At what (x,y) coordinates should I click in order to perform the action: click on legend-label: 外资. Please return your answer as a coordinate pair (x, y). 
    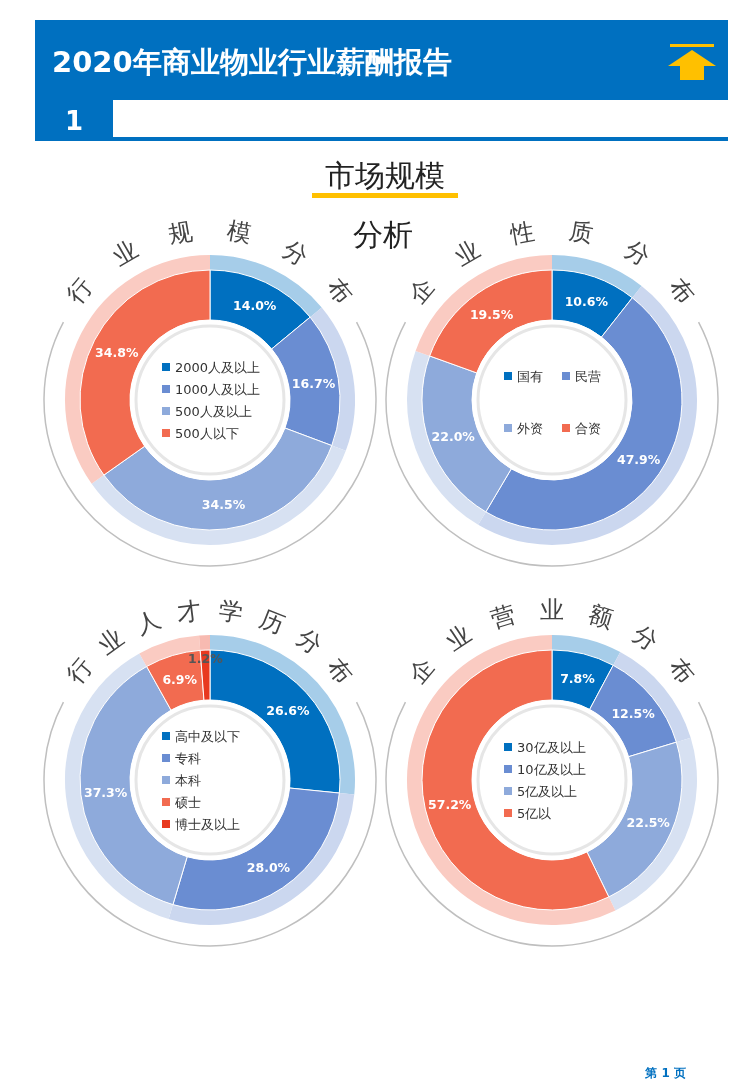
    Looking at the image, I should click on (530, 428).